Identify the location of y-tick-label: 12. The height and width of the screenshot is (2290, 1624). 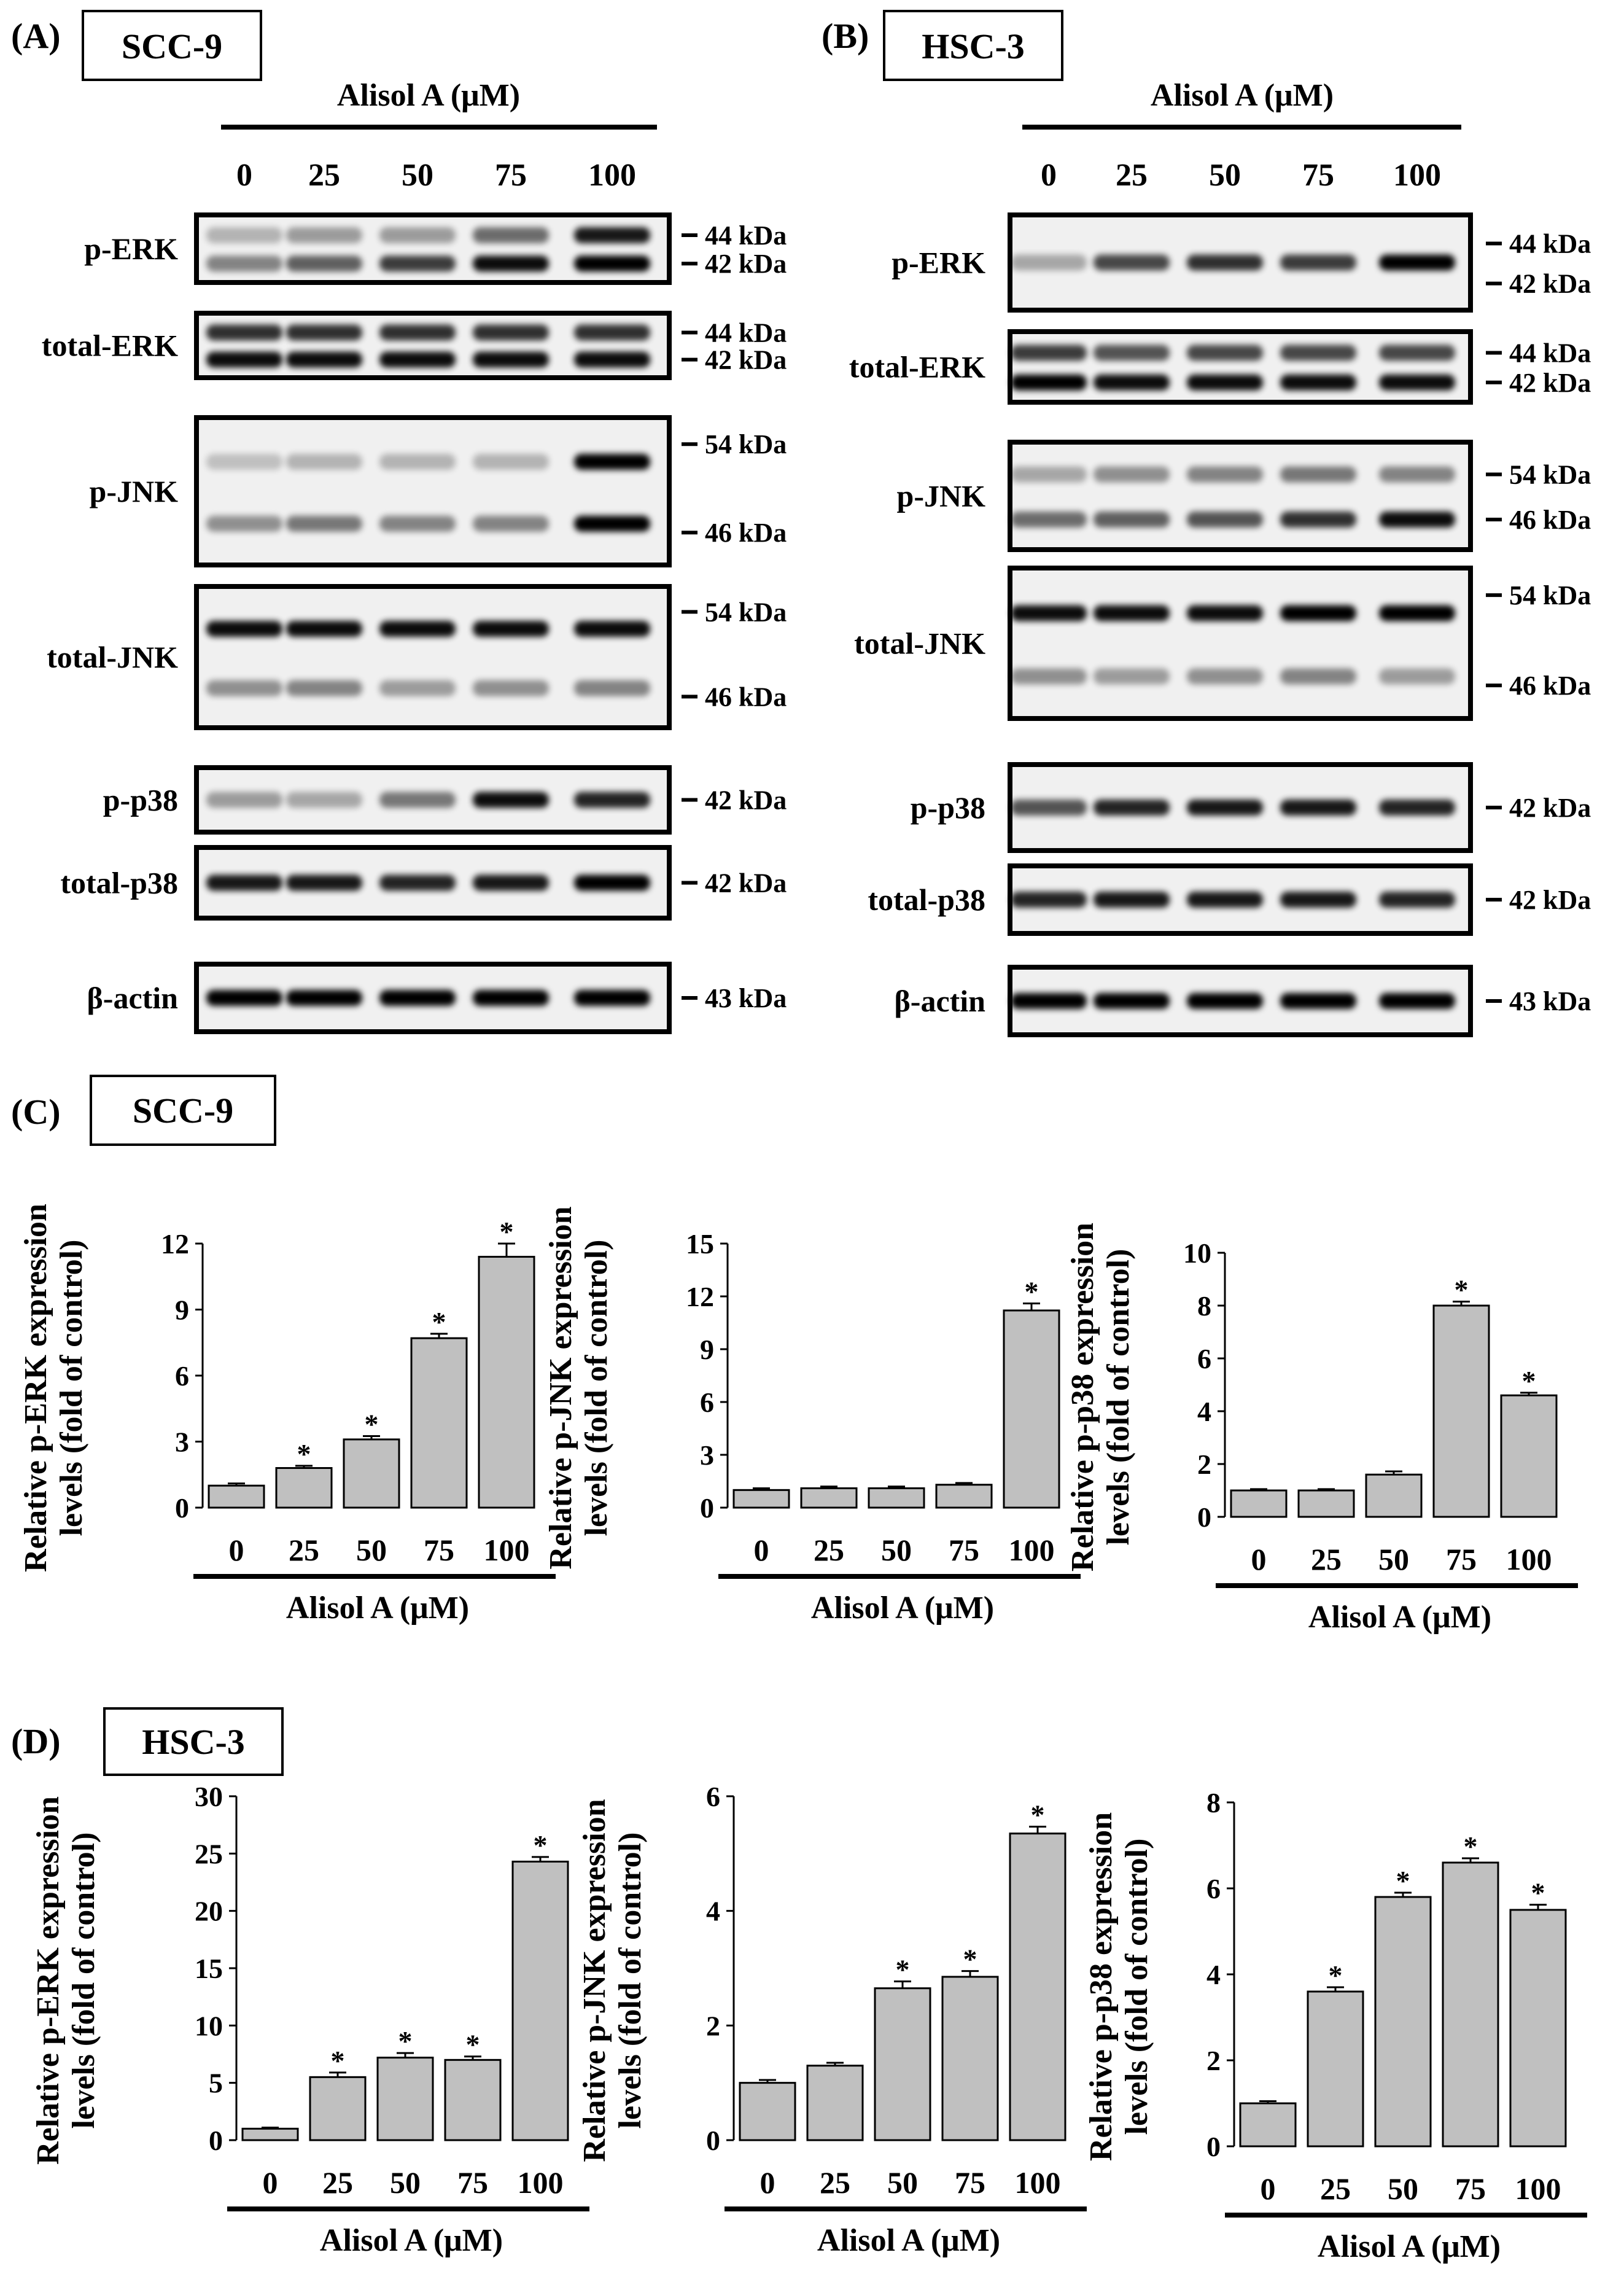
(700, 1297).